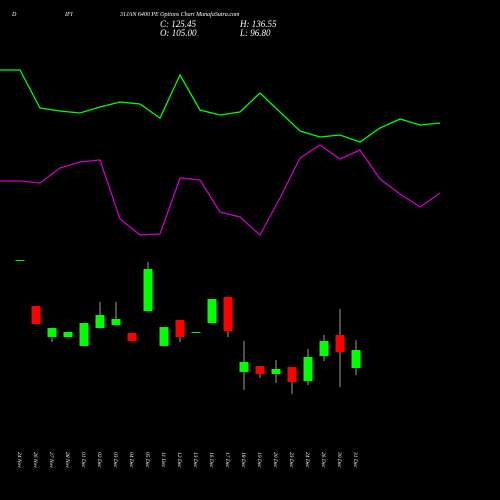 This screenshot has height=500, width=500. What do you see at coordinates (35, 460) in the screenshot?
I see `x-tick-label: 26 Nov` at bounding box center [35, 460].